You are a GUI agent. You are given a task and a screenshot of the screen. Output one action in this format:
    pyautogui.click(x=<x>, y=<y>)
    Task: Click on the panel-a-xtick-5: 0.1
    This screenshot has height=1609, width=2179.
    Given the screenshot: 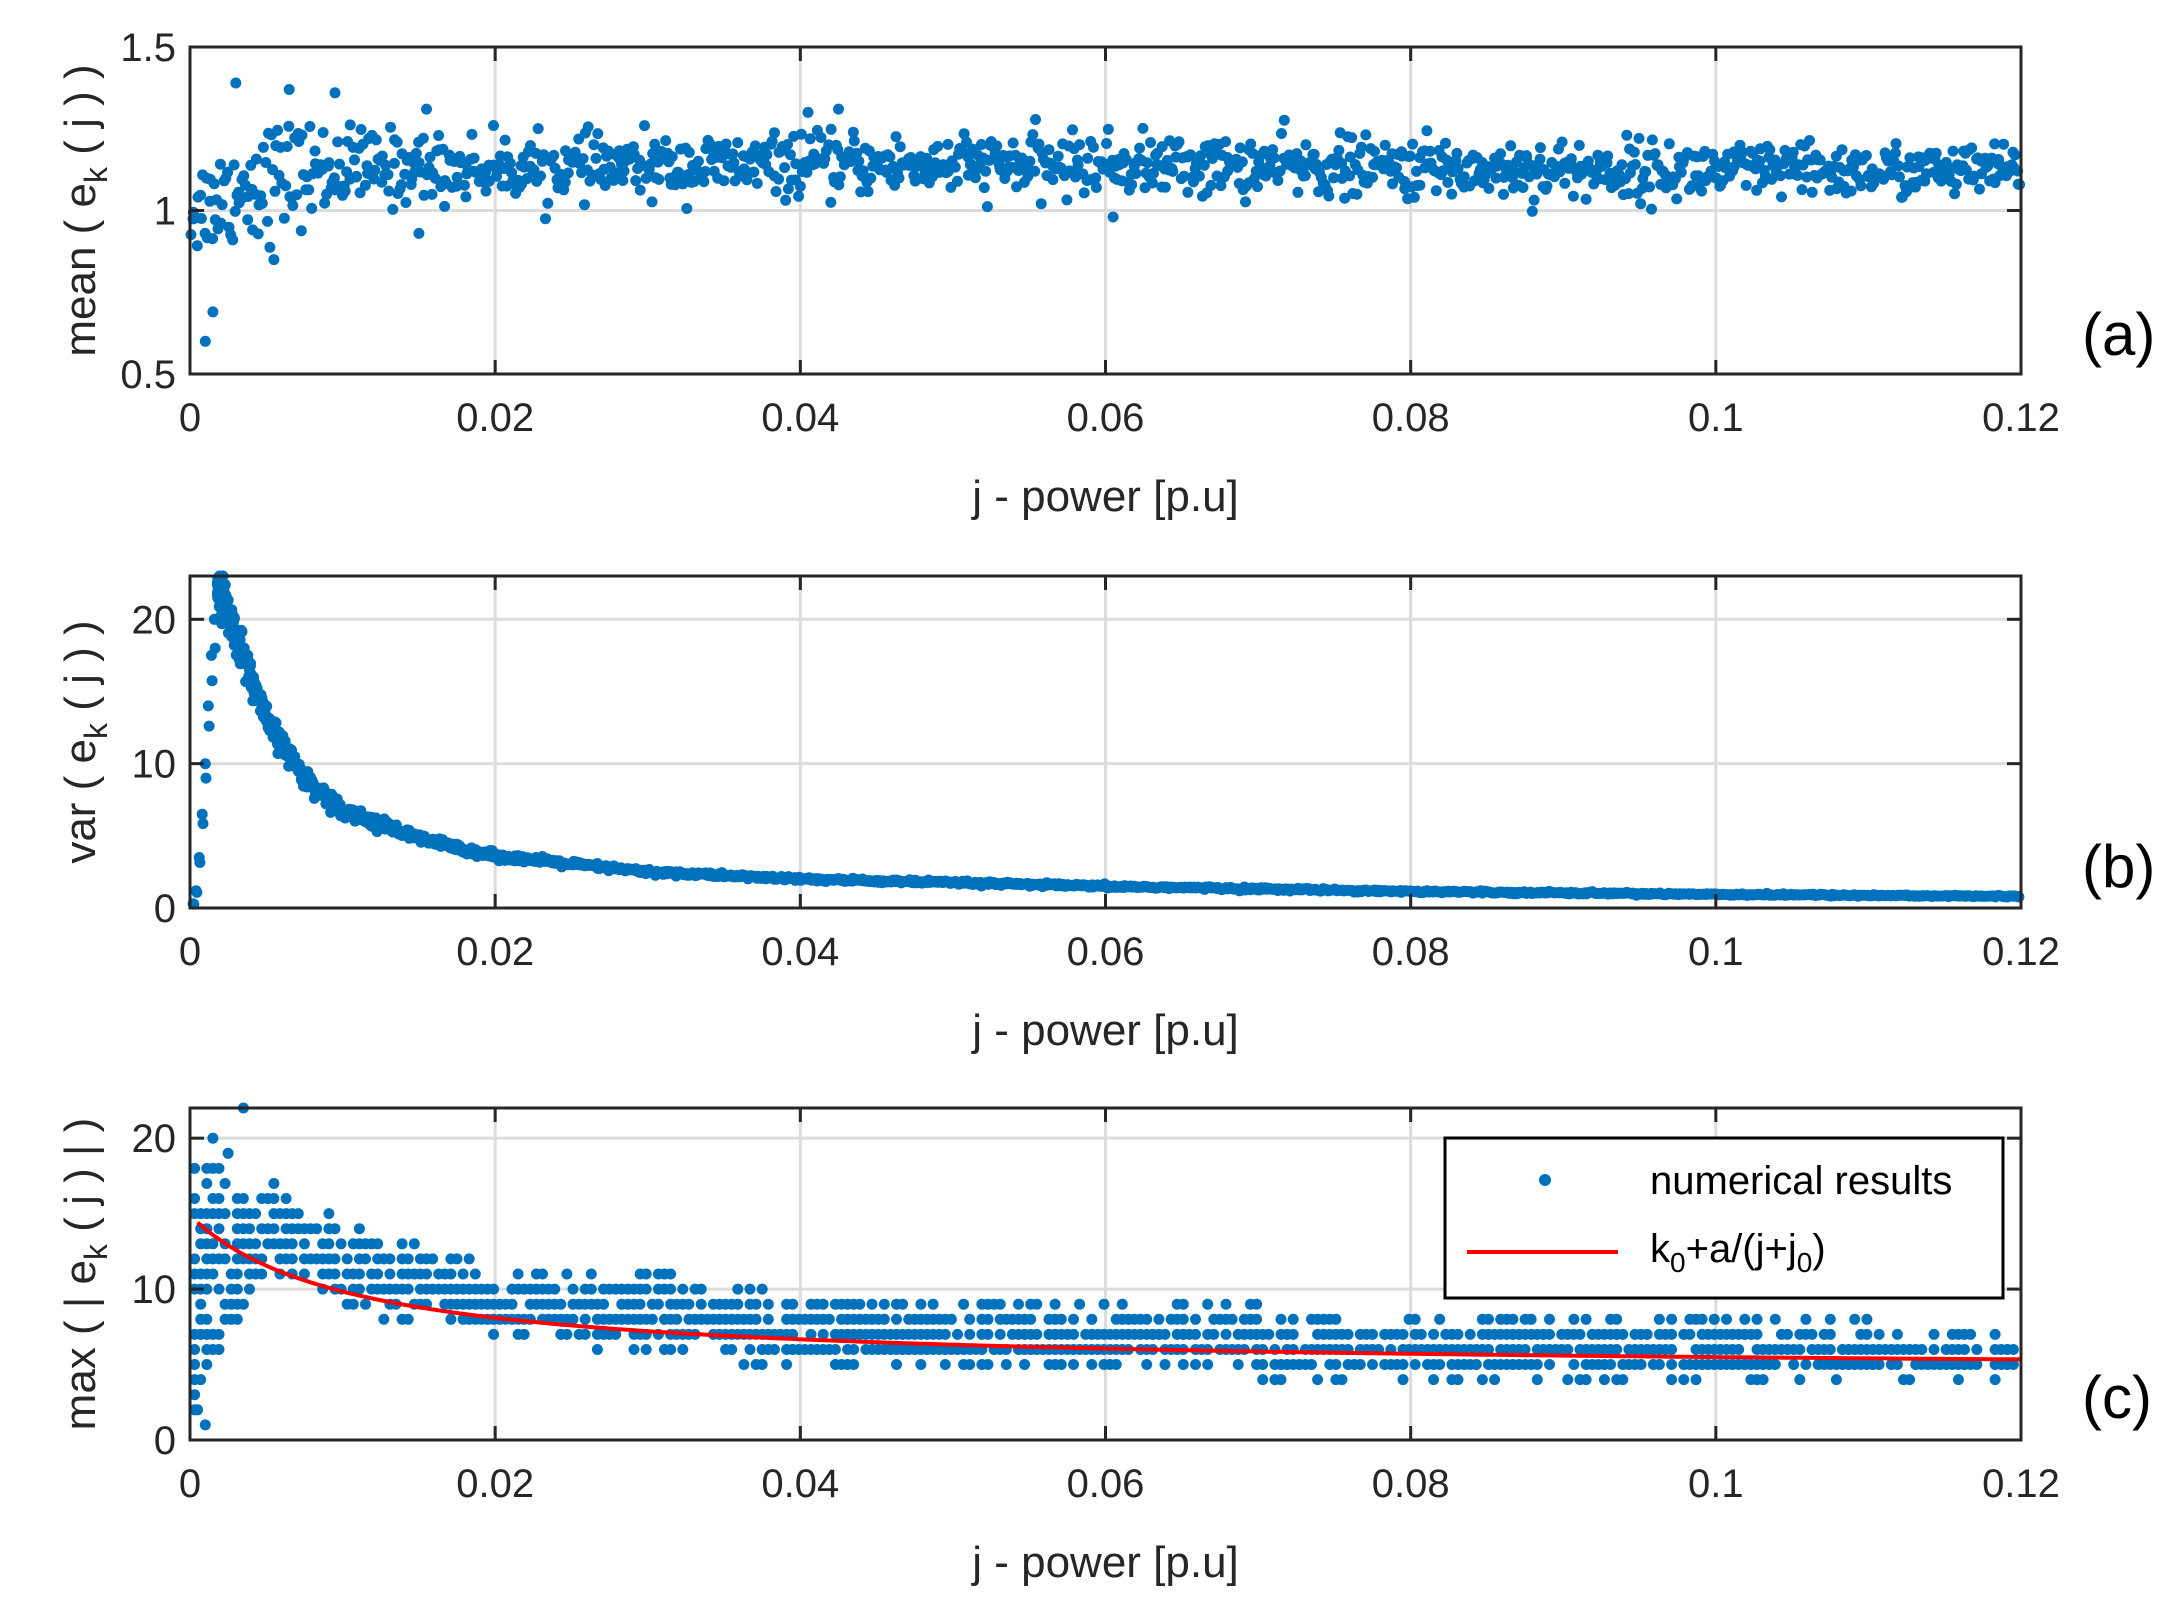 What is the action you would take?
    pyautogui.click(x=1716, y=418)
    